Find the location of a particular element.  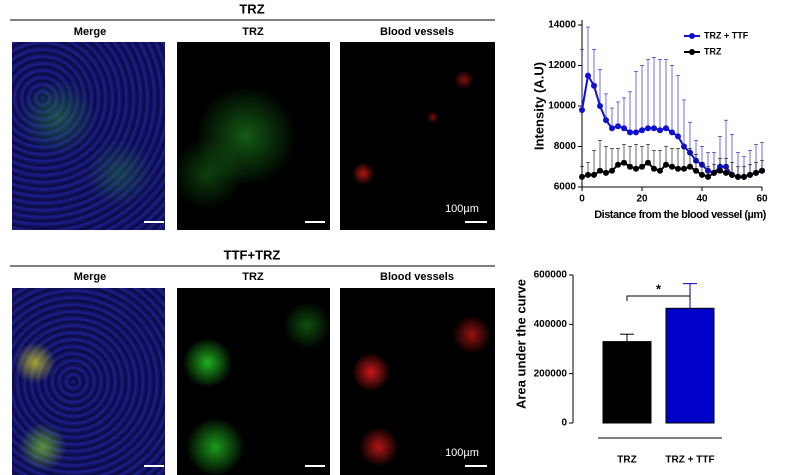

significance: * is located at coordinates (659, 288).